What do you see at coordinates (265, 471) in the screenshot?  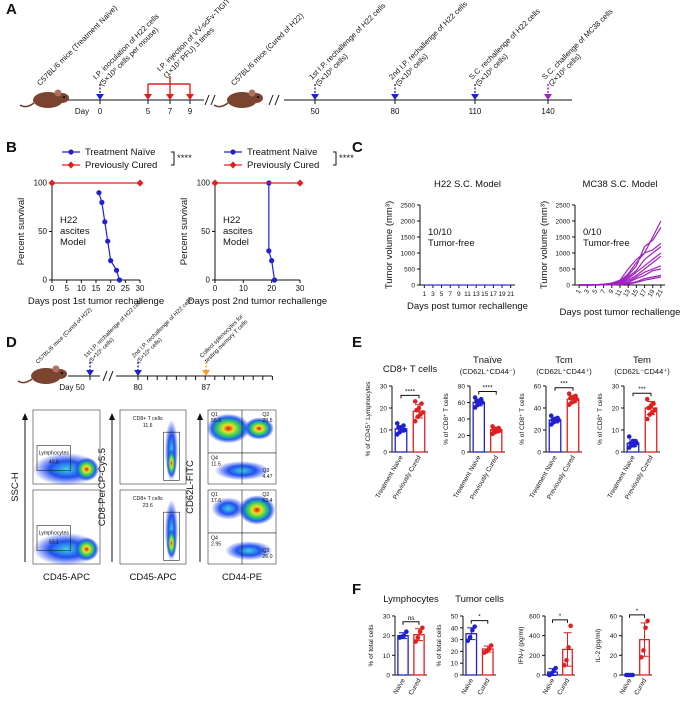 I see `quadrant-name: Q3` at bounding box center [265, 471].